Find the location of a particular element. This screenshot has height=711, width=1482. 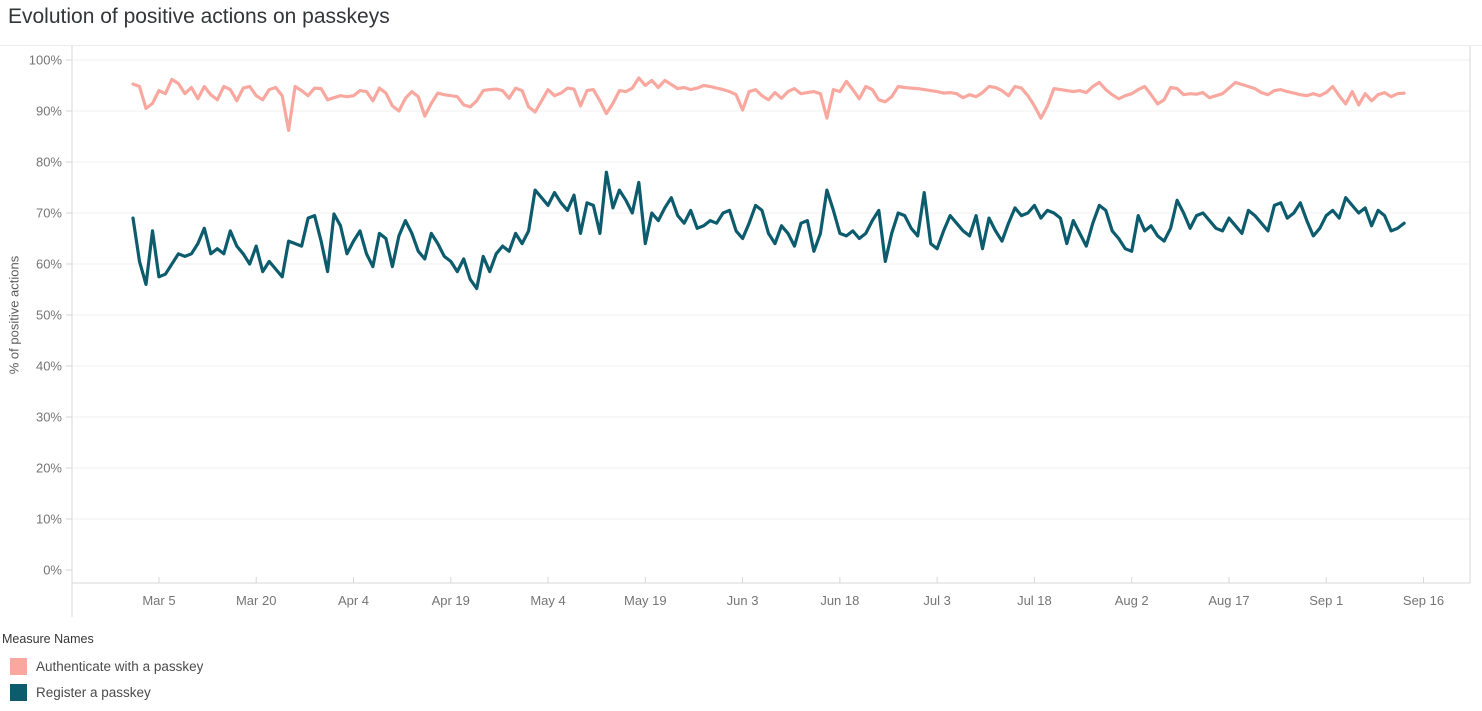

y-tick-label: 60% is located at coordinates (49, 264).